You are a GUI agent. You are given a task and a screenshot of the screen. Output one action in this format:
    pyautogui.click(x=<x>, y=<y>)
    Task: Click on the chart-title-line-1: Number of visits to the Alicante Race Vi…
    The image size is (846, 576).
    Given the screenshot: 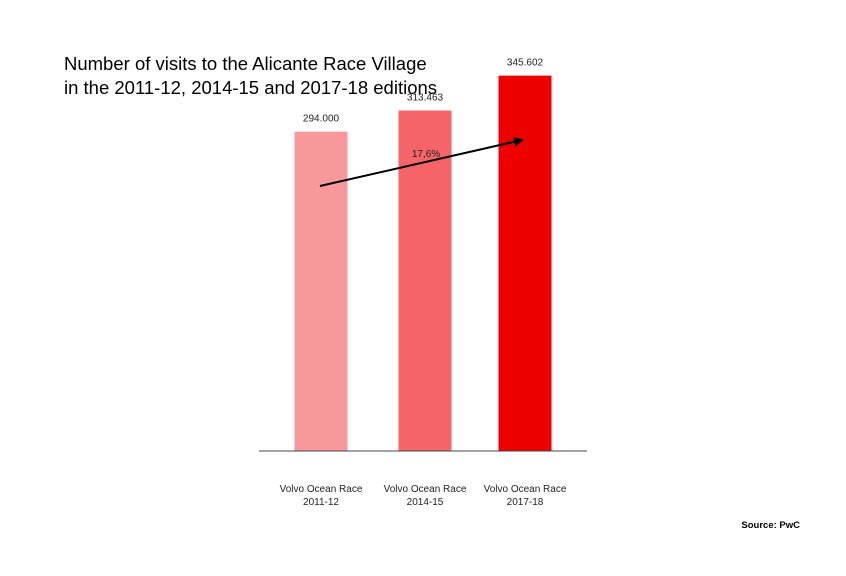 What is the action you would take?
    pyautogui.click(x=245, y=63)
    